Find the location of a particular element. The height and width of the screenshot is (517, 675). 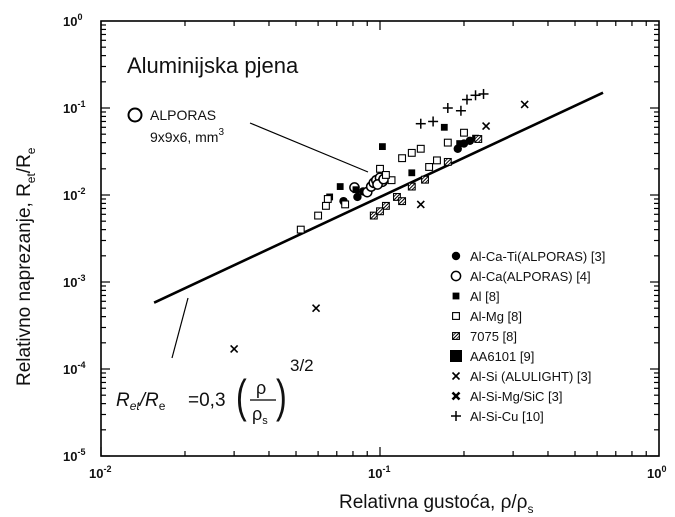

x-tick-label: 10⁻¹ is located at coordinates (379, 472).